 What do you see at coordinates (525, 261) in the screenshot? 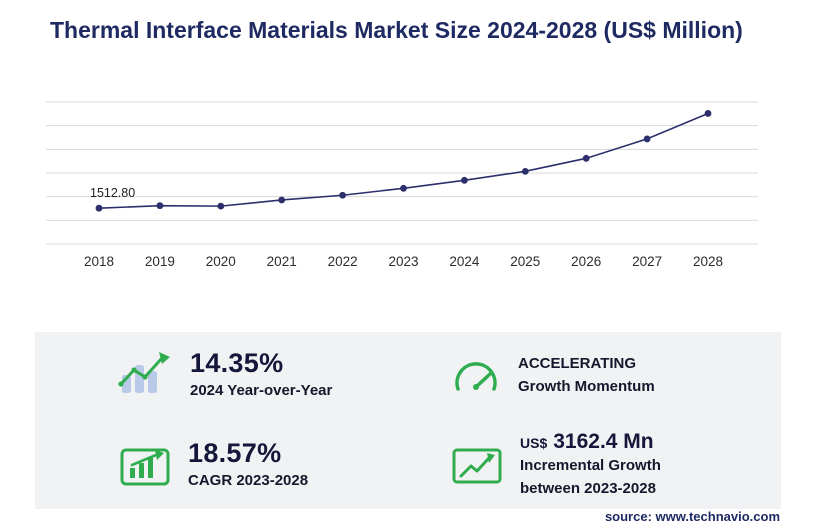
I see `svg-text: 2025` at bounding box center [525, 261].